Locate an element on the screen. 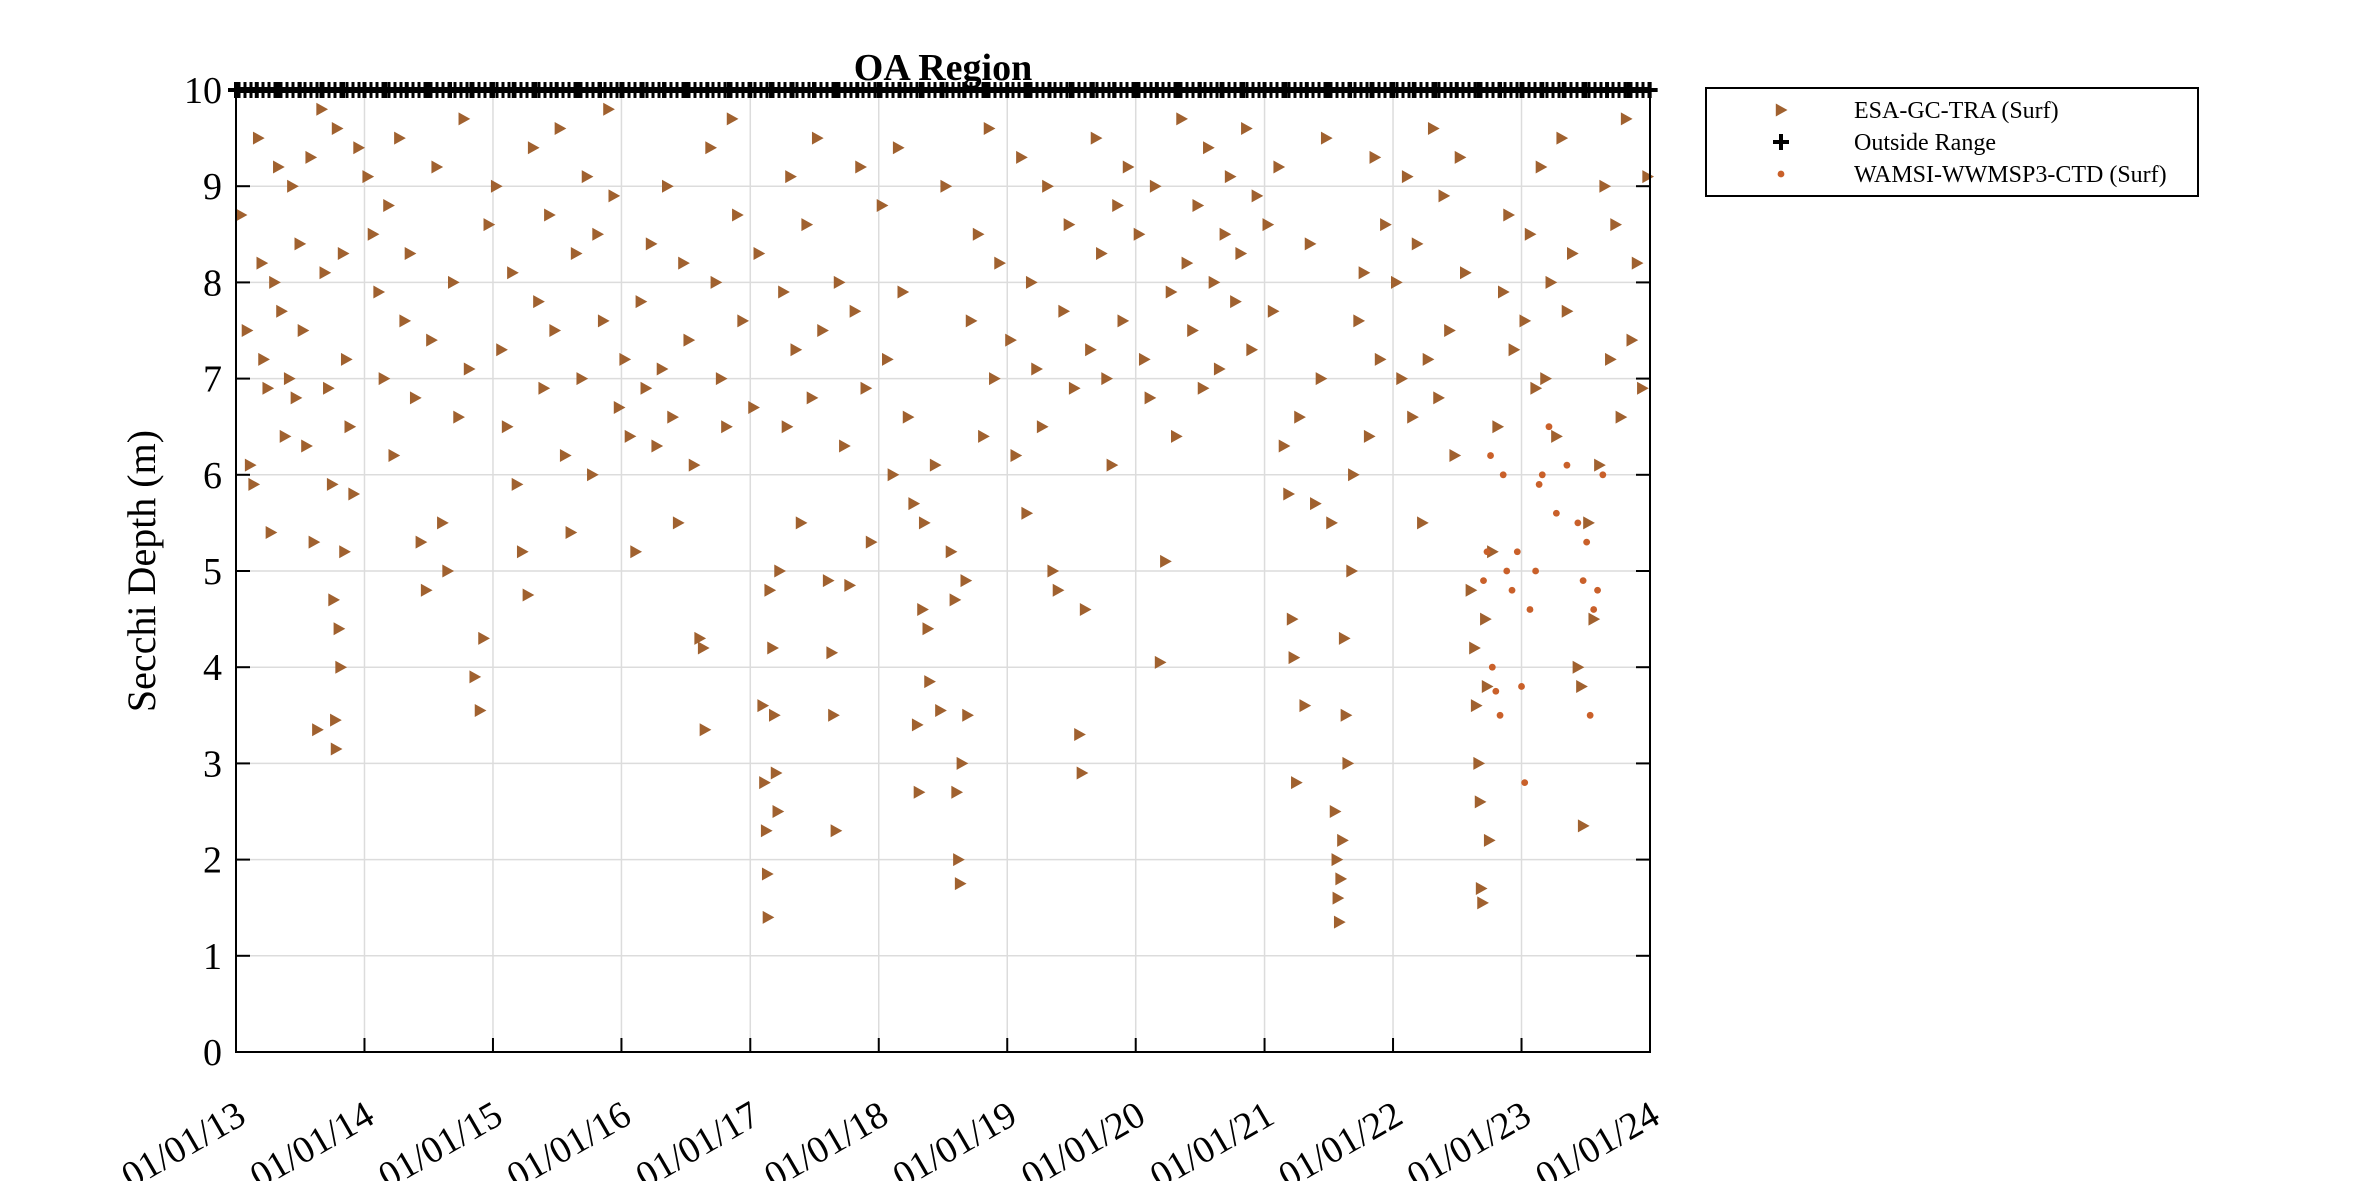 This screenshot has width=2362, height=1181. x-tick-label: 01/01/17 is located at coordinates (698, 1137).